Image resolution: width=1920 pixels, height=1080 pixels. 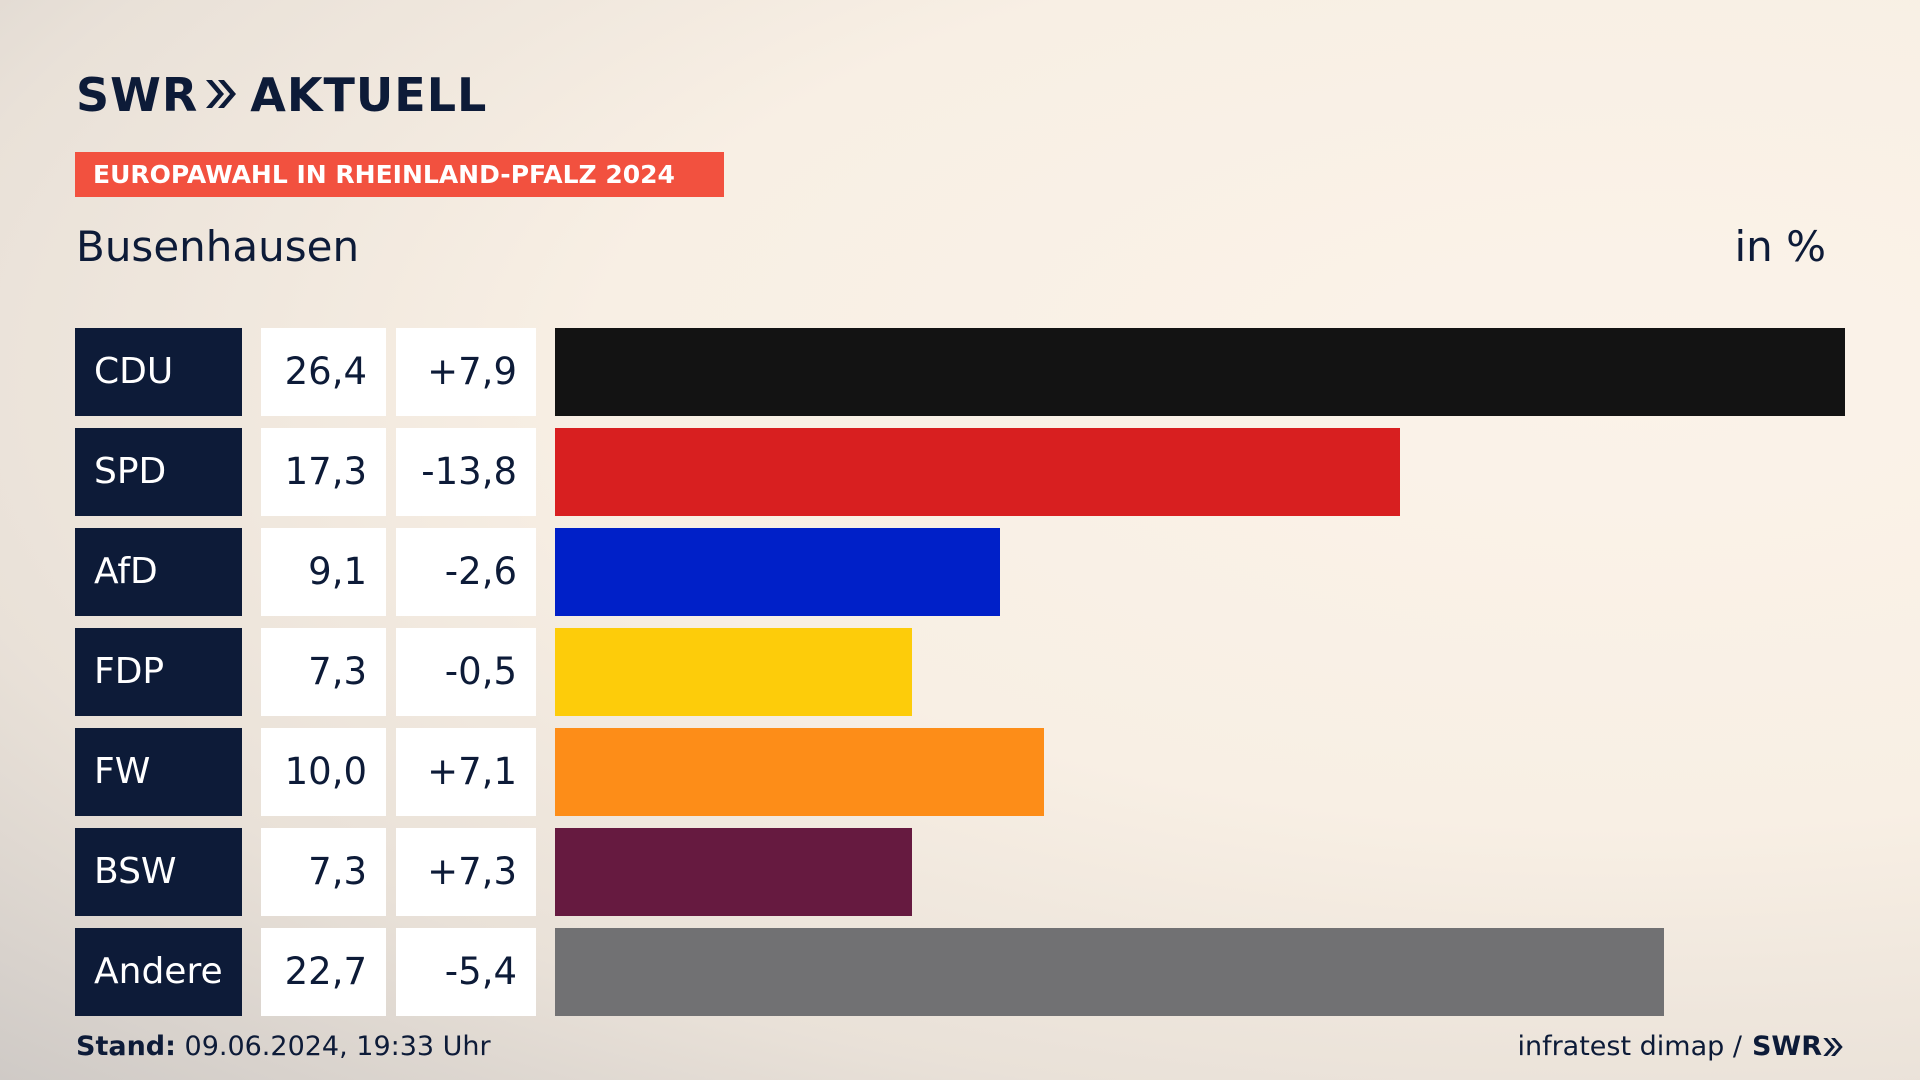 I want to click on diff-label: -5,4, so click(x=466, y=972).